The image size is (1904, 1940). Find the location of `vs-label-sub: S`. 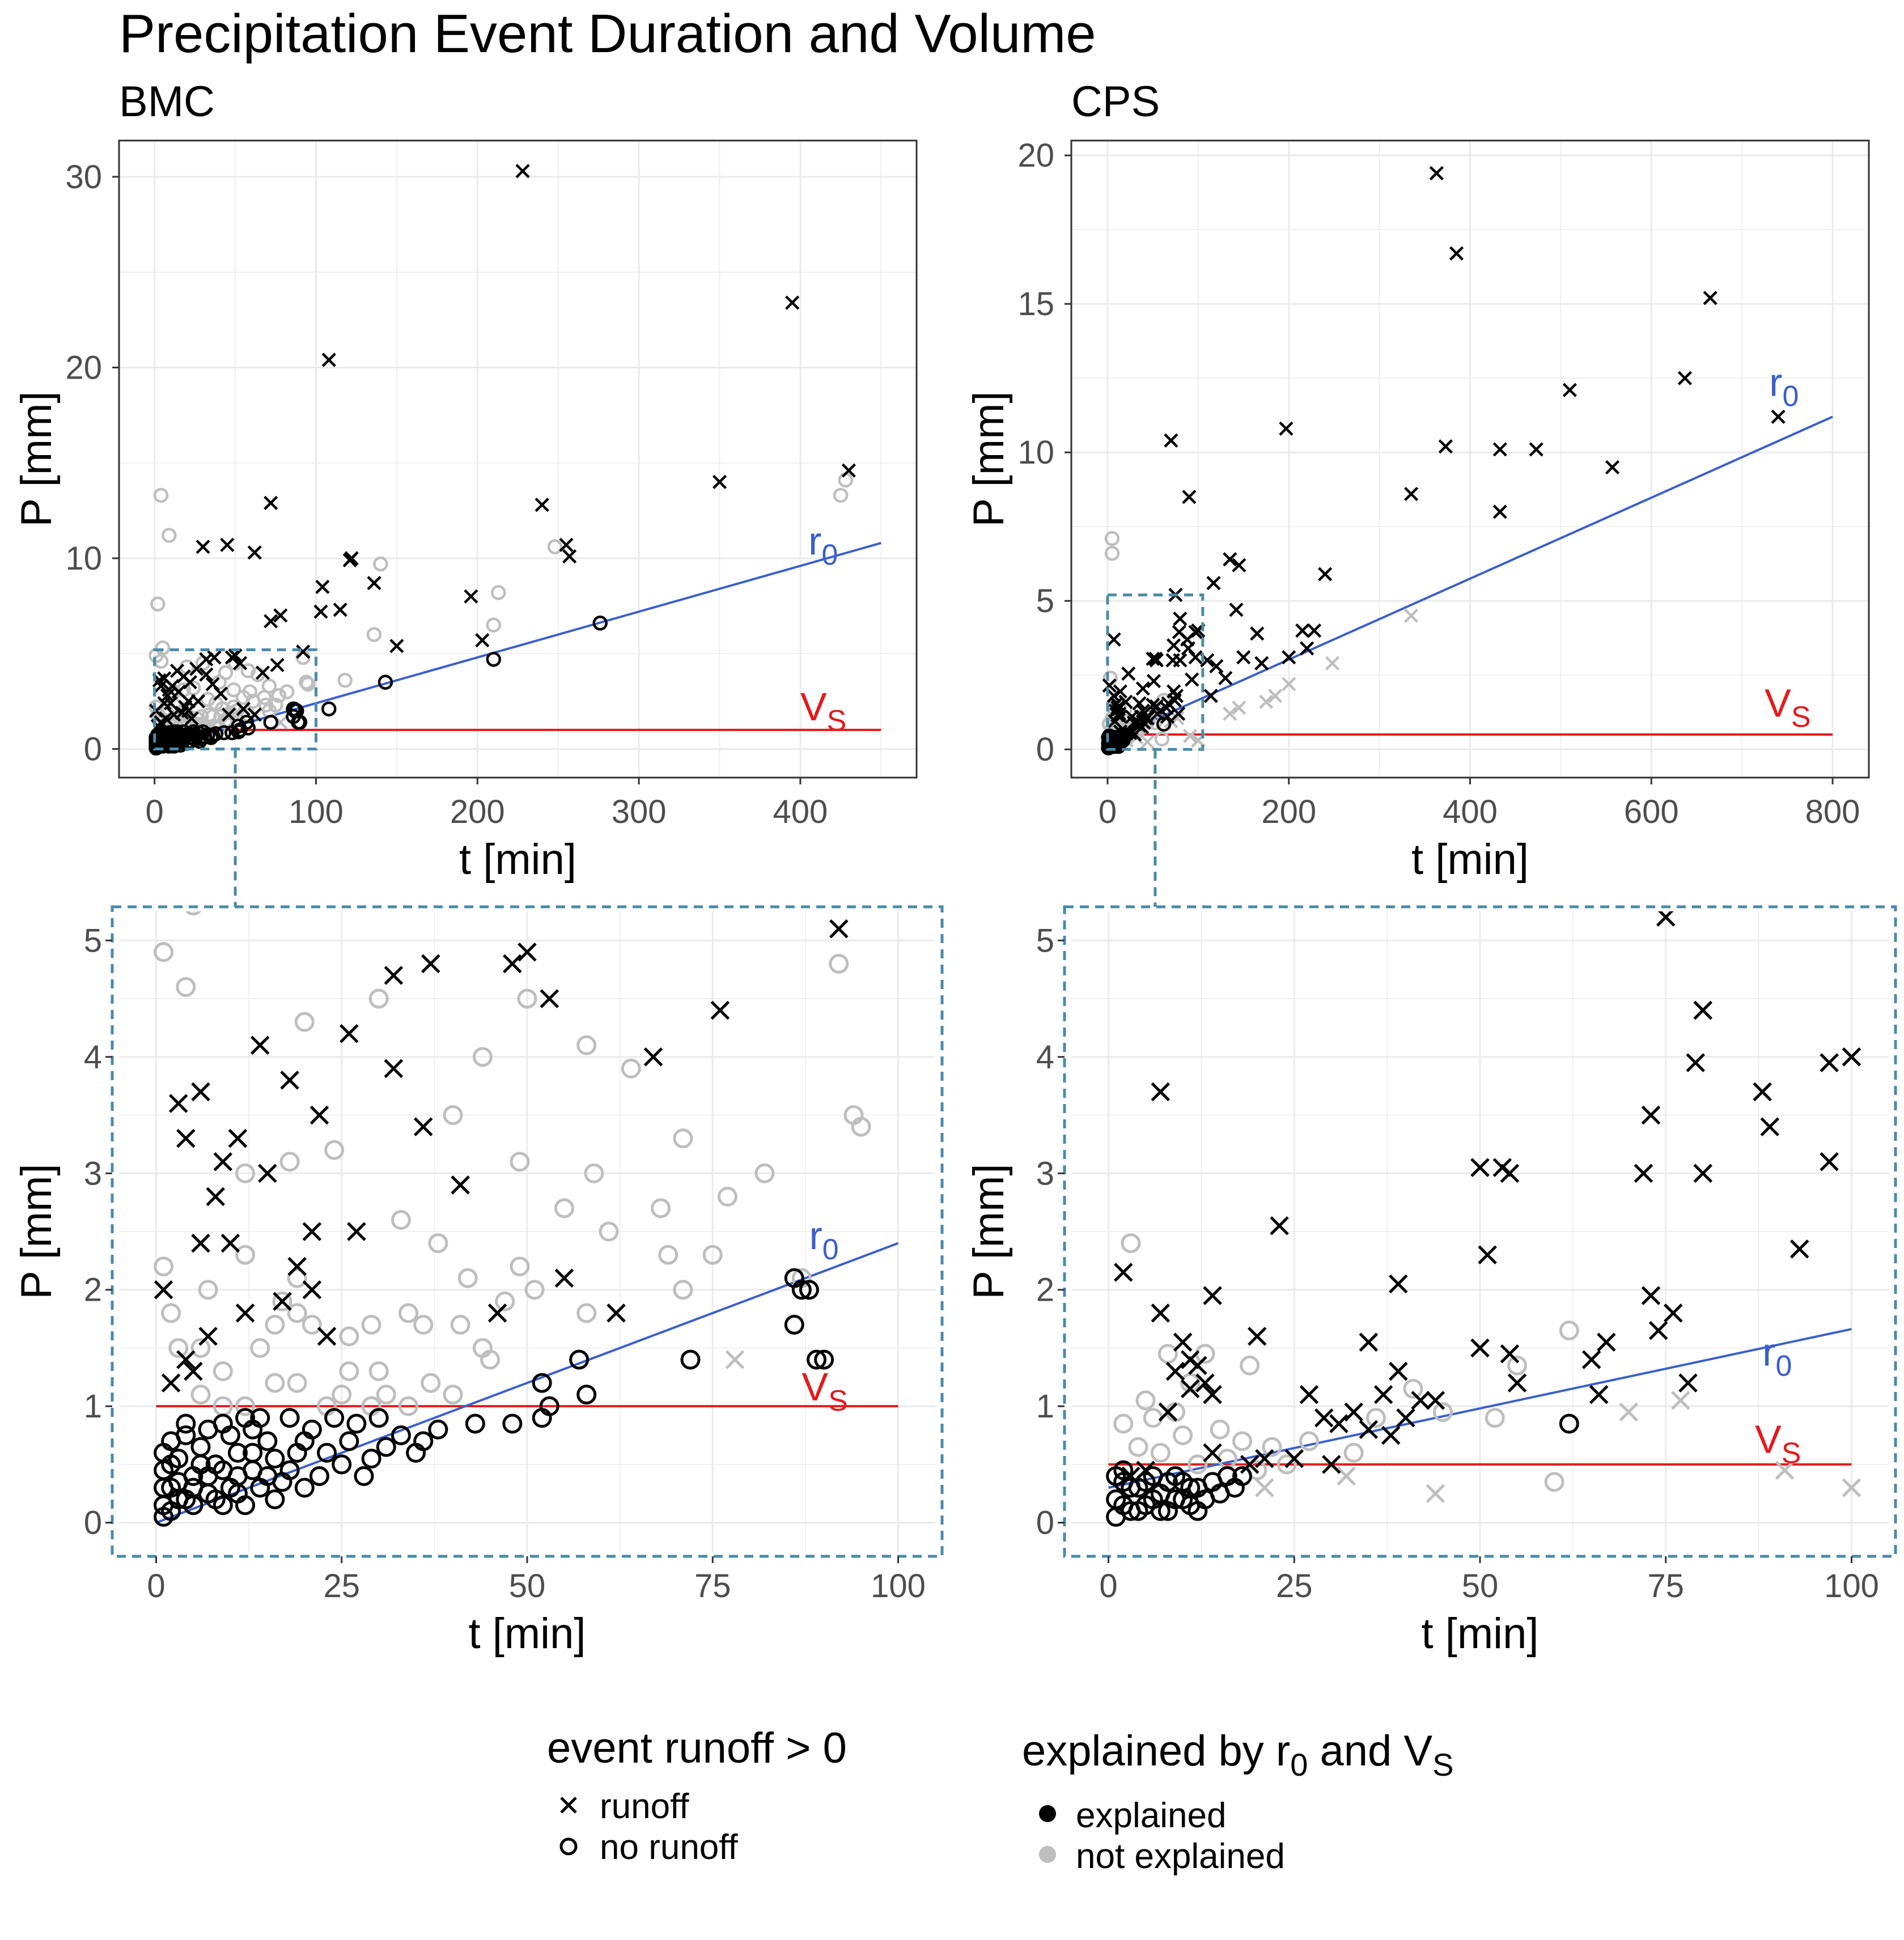

vs-label-sub: S is located at coordinates (1791, 1453).